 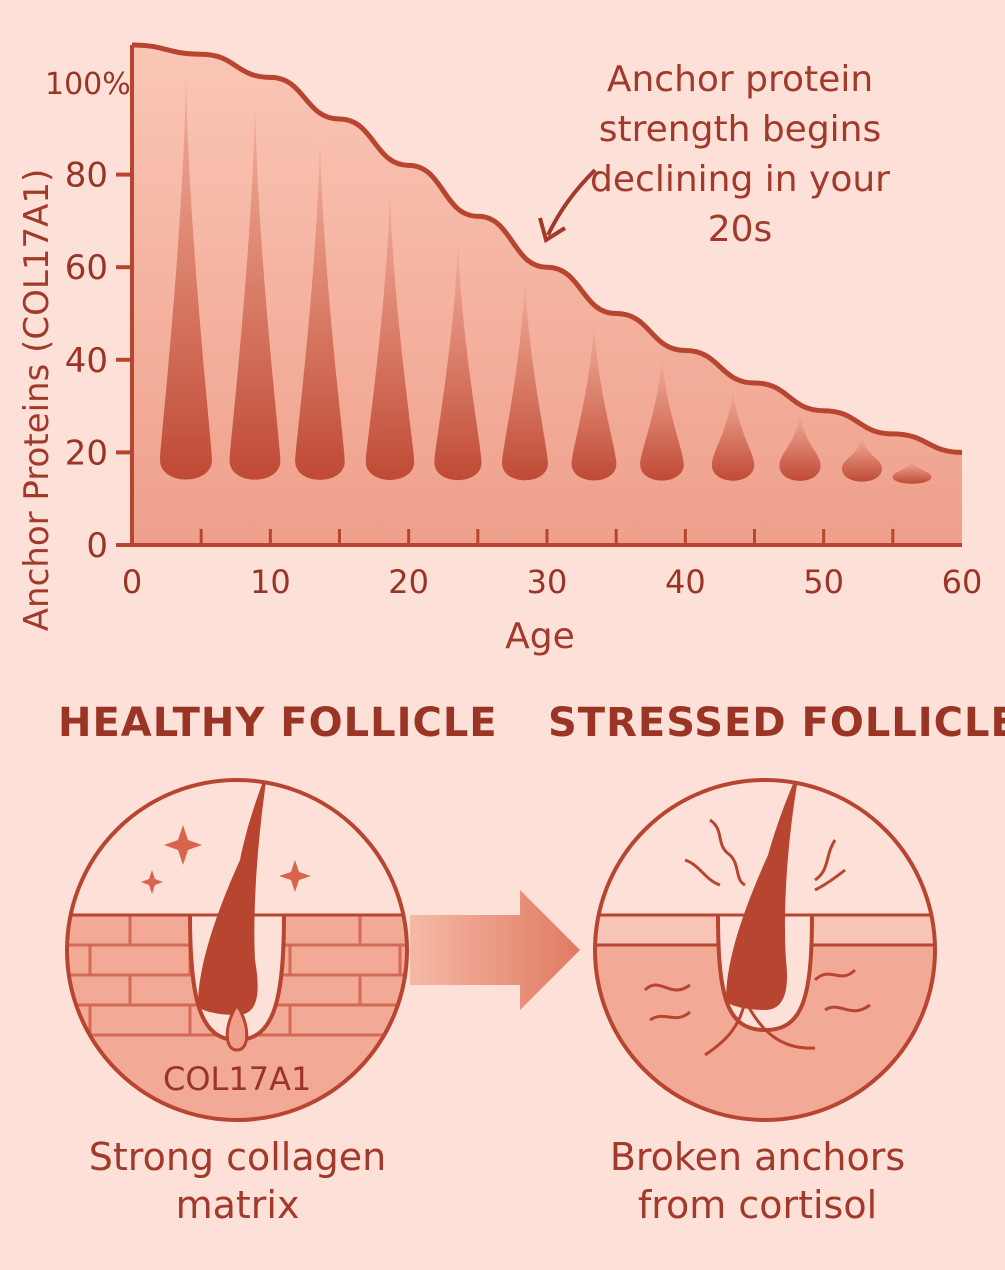 I want to click on y-tick-label: 80, so click(x=86, y=176).